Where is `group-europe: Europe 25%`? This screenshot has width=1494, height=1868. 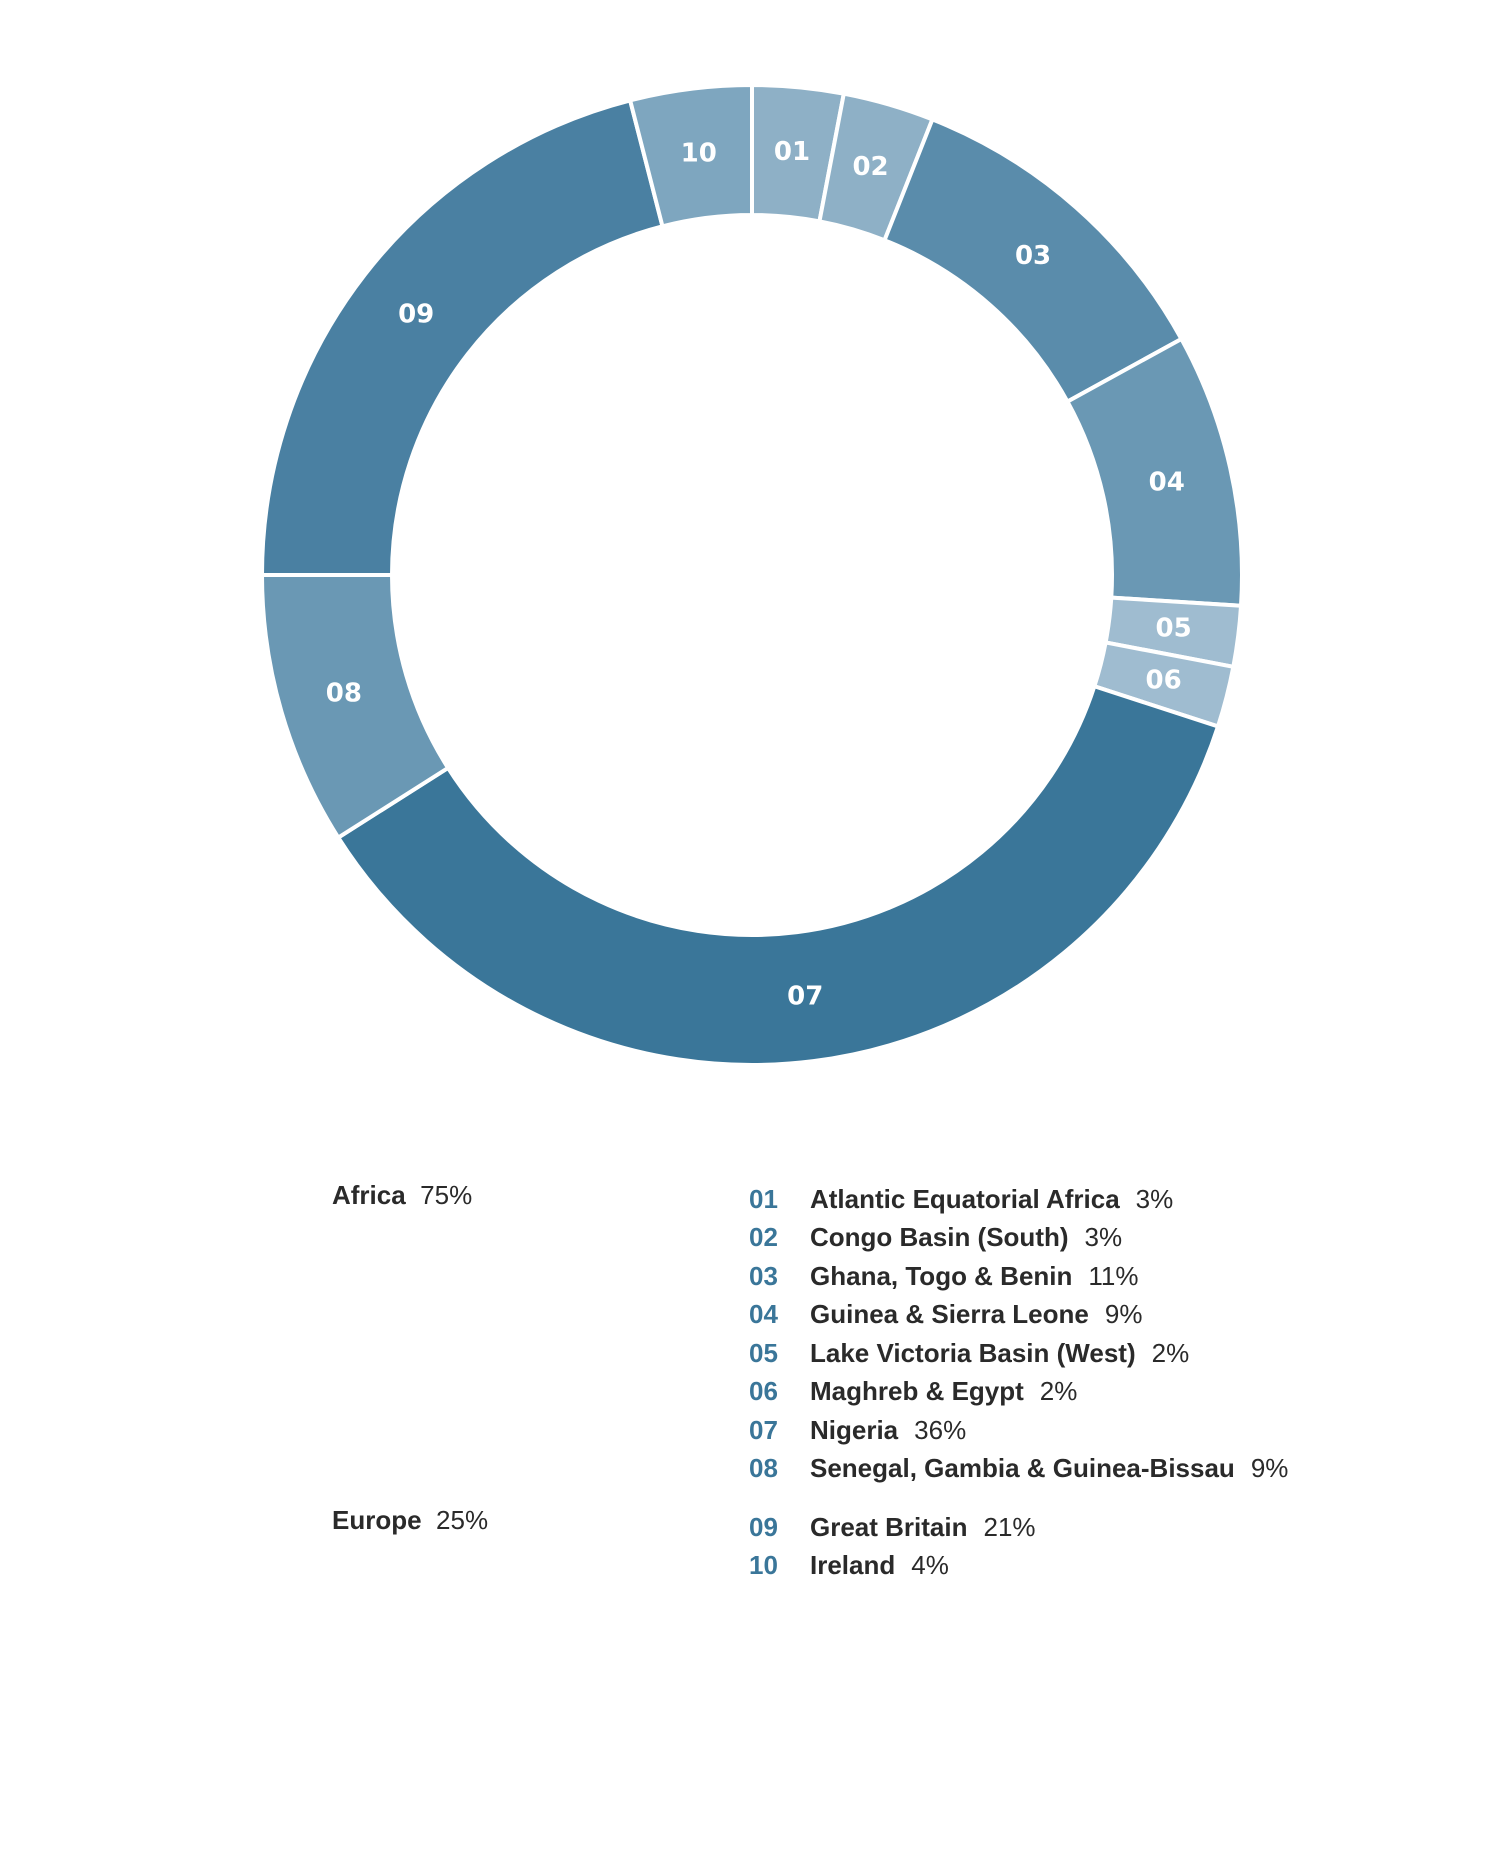 group-europe: Europe 25% is located at coordinates (410, 1520).